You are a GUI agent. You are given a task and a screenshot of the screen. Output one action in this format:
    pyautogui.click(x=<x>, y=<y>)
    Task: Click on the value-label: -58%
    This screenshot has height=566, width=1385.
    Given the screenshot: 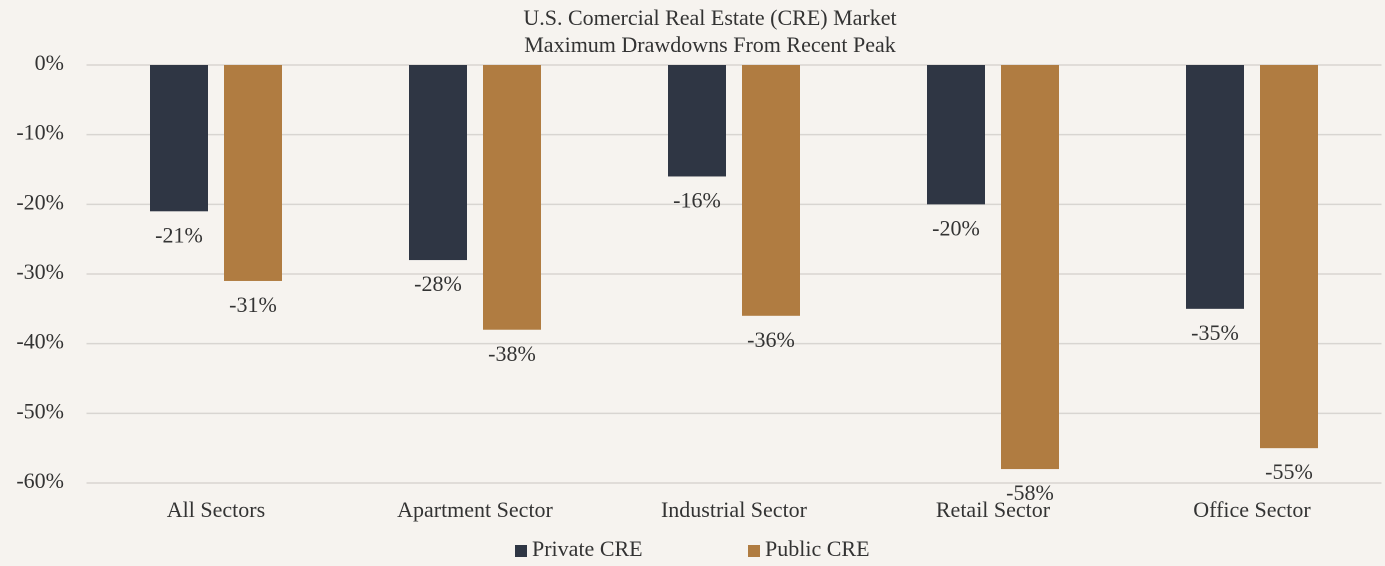 What is the action you would take?
    pyautogui.click(x=1030, y=492)
    